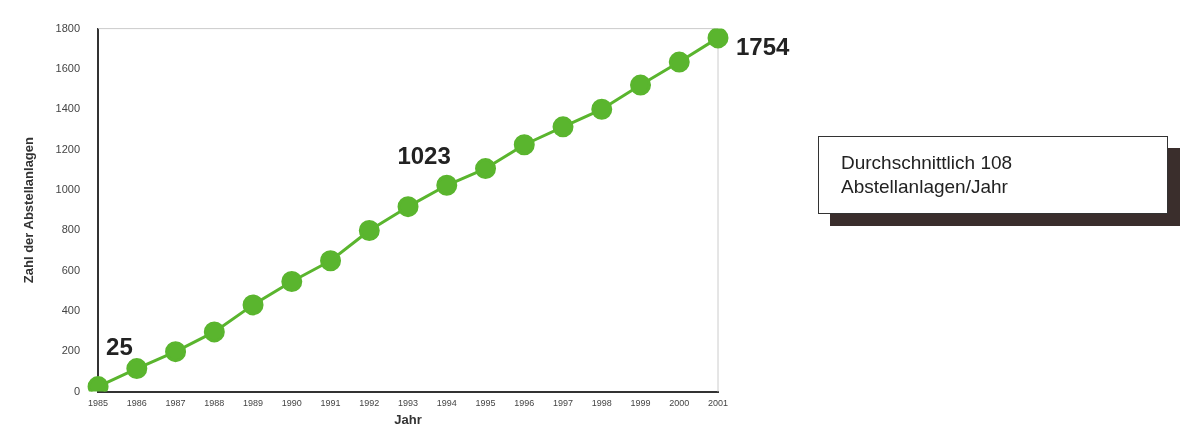 Image resolution: width=1181 pixels, height=434 pixels. Describe the element at coordinates (408, 419) in the screenshot. I see `x-axis-title: Jahr` at that location.